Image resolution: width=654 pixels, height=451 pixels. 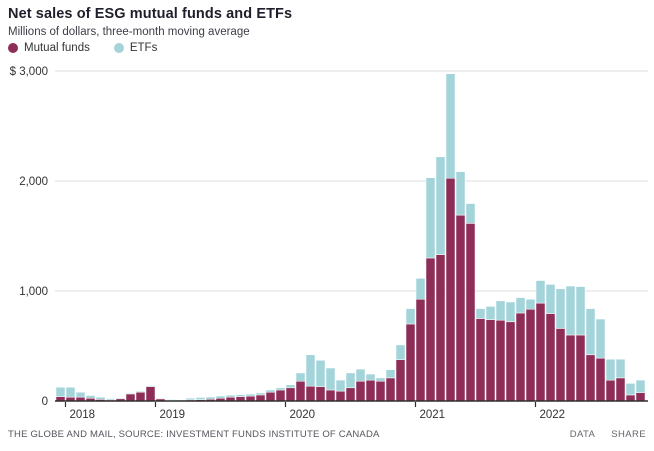 What do you see at coordinates (150, 14) in the screenshot?
I see `chart-title: Net sales of ESG mutual funds and ETFs` at bounding box center [150, 14].